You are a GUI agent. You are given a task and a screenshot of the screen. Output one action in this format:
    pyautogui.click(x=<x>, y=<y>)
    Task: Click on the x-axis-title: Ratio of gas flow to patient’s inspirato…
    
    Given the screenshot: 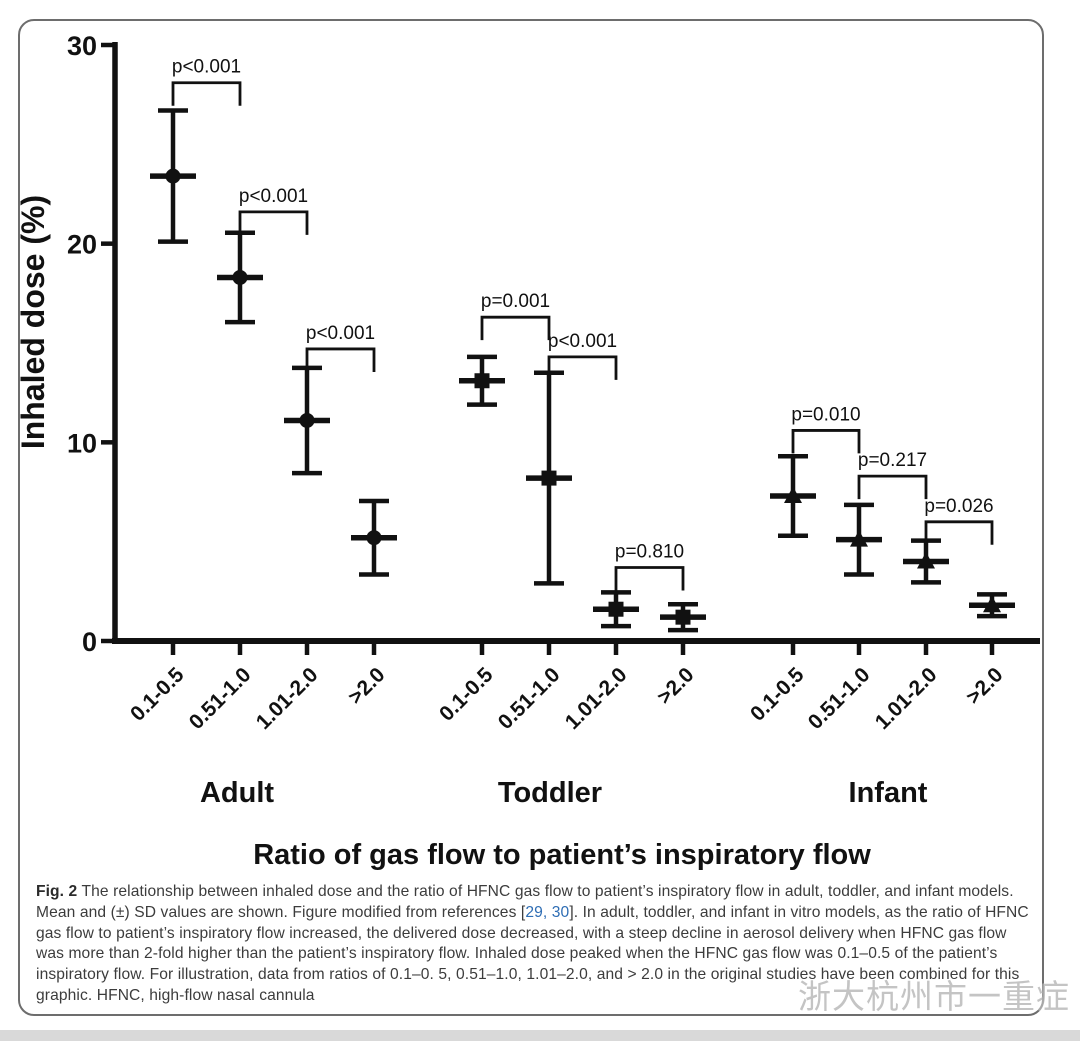 What is the action you would take?
    pyautogui.click(x=562, y=855)
    